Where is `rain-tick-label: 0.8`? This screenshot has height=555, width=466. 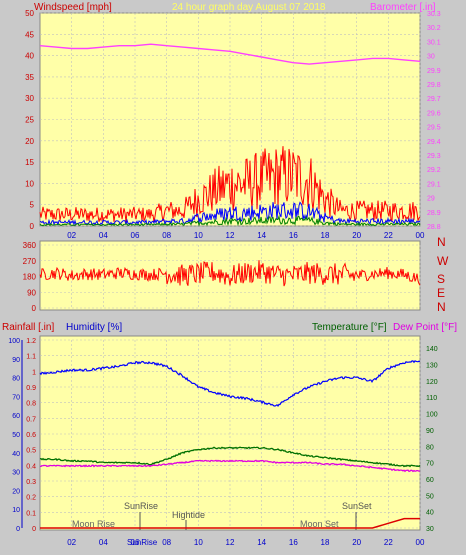
rain-tick-label: 0.8 is located at coordinates (31, 404).